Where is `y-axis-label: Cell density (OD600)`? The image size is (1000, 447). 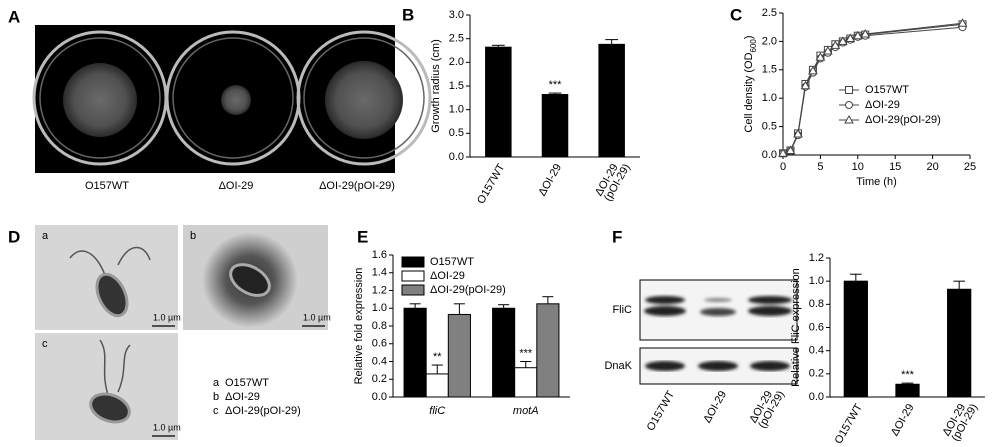
y-axis-label: Cell density (OD600) is located at coordinates (750, 83).